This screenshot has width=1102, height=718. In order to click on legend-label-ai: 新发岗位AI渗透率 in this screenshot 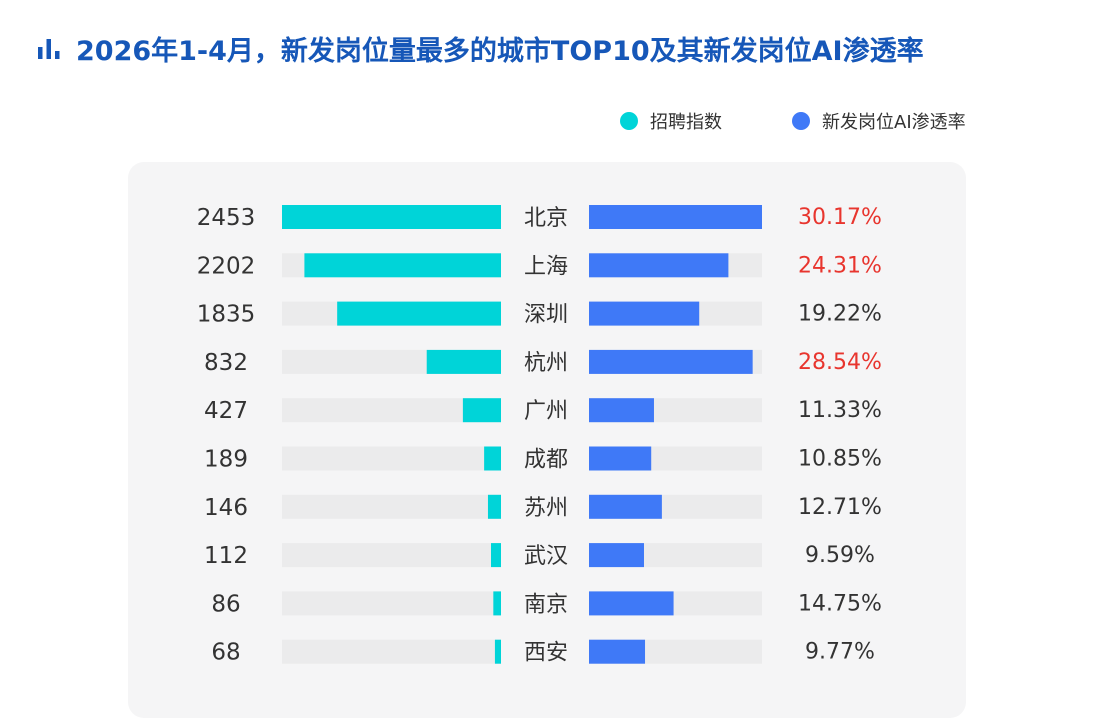, I will do `click(894, 122)`.